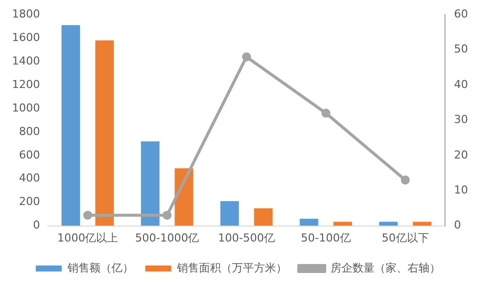 The image size is (480, 288). I want to click on legend-label: 销售面积（万平方米）, so click(231, 267).